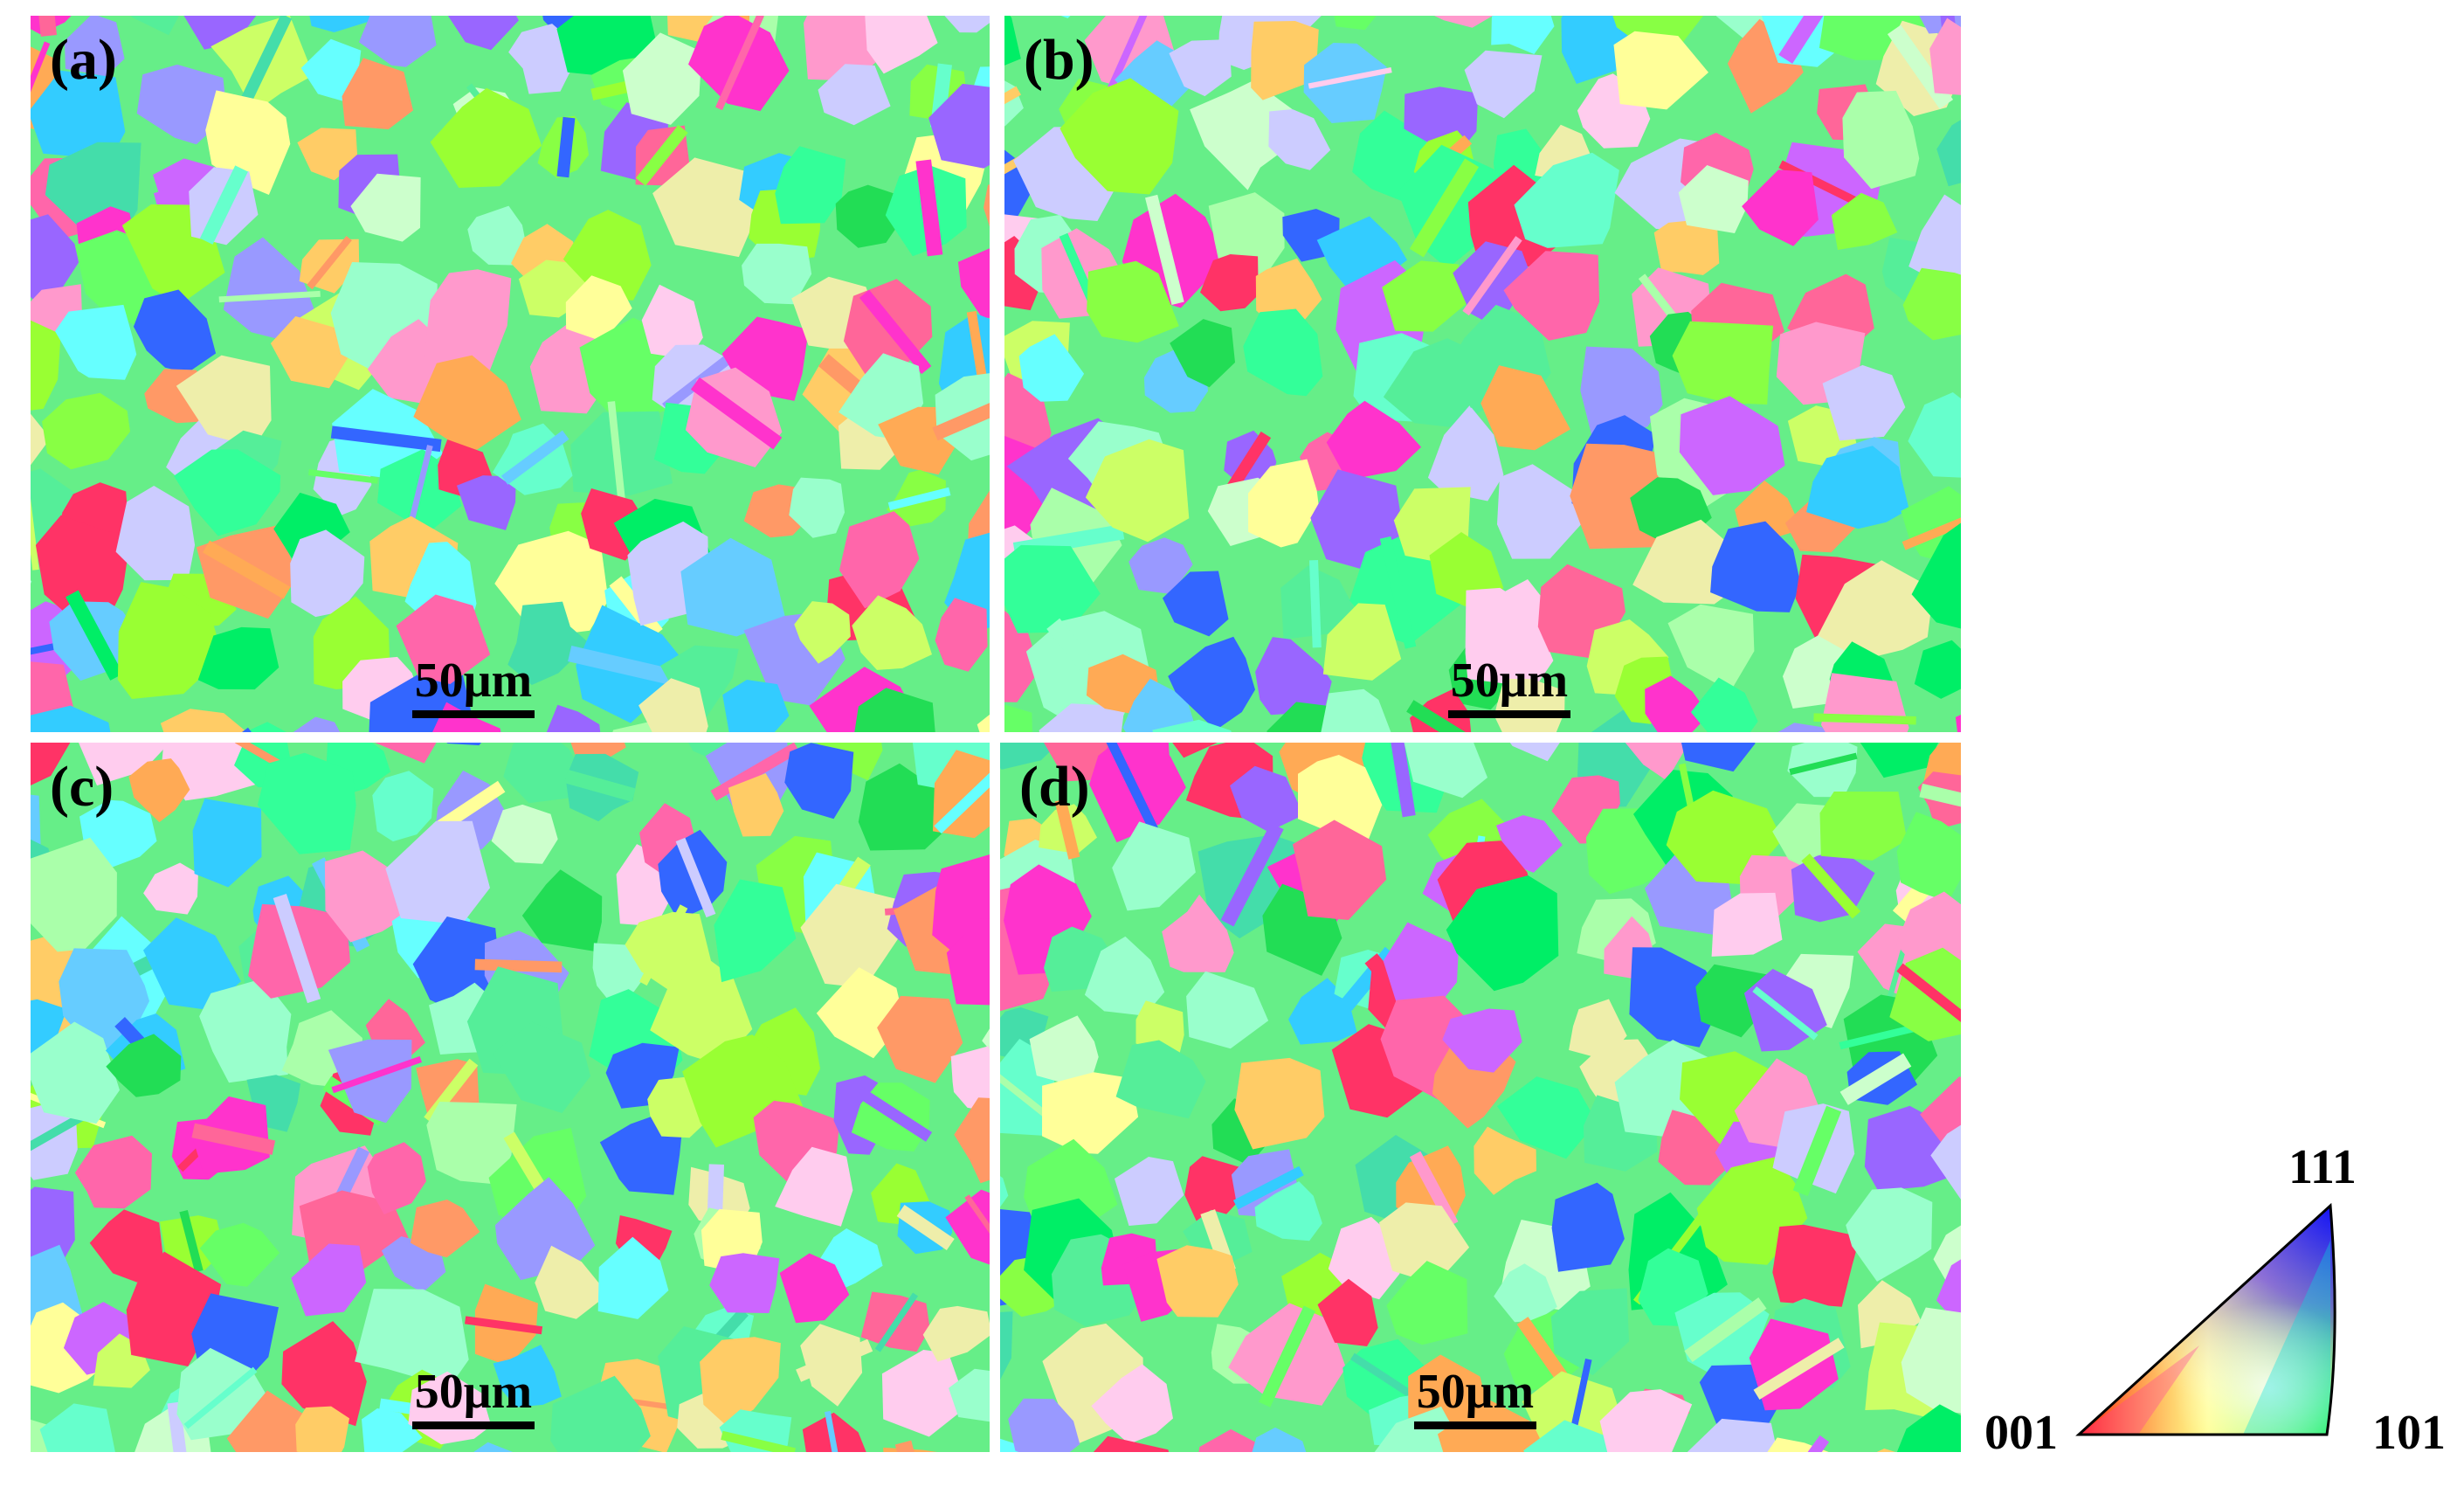 The width and height of the screenshot is (2464, 1487). I want to click on panel-label-b: (b), so click(1059, 60).